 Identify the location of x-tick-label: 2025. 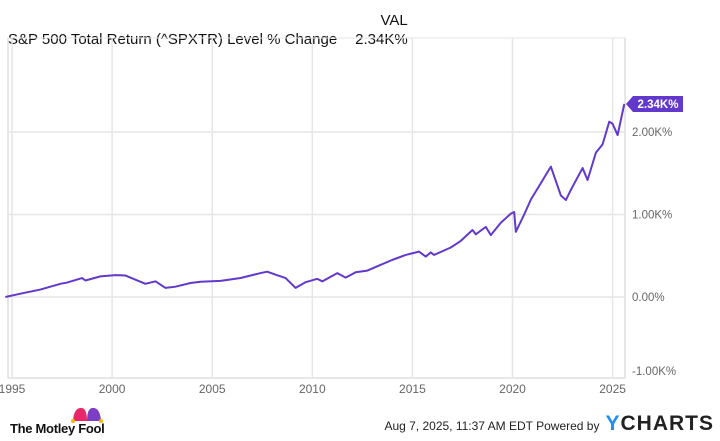
(612, 389).